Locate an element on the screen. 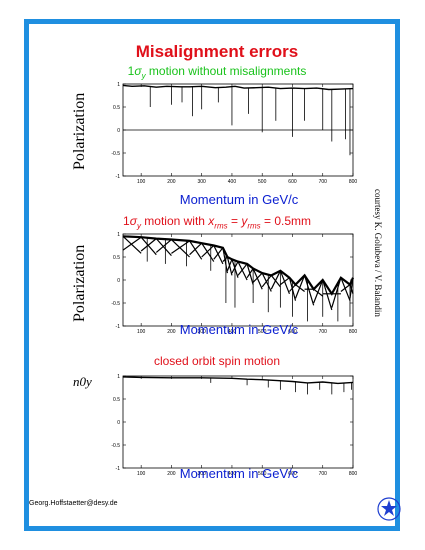 The image size is (425, 550). plot3-xlabel: Momentum in GeV/c is located at coordinates (239, 473).